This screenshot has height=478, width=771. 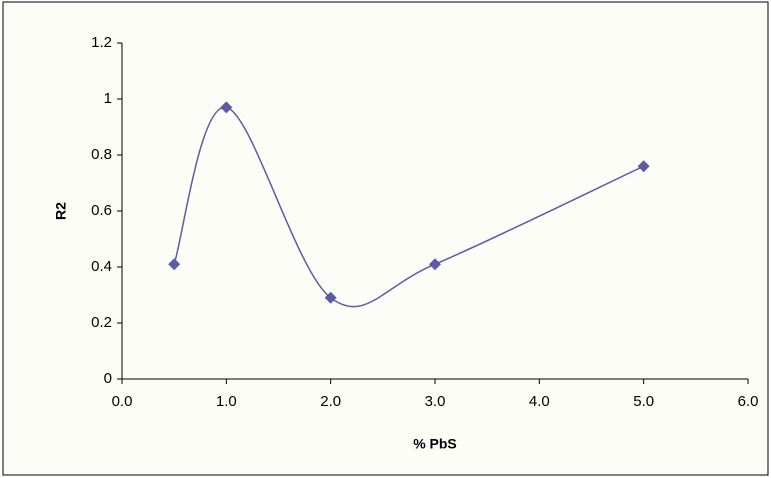 What do you see at coordinates (643, 401) in the screenshot?
I see `x-tick-label: 5.0` at bounding box center [643, 401].